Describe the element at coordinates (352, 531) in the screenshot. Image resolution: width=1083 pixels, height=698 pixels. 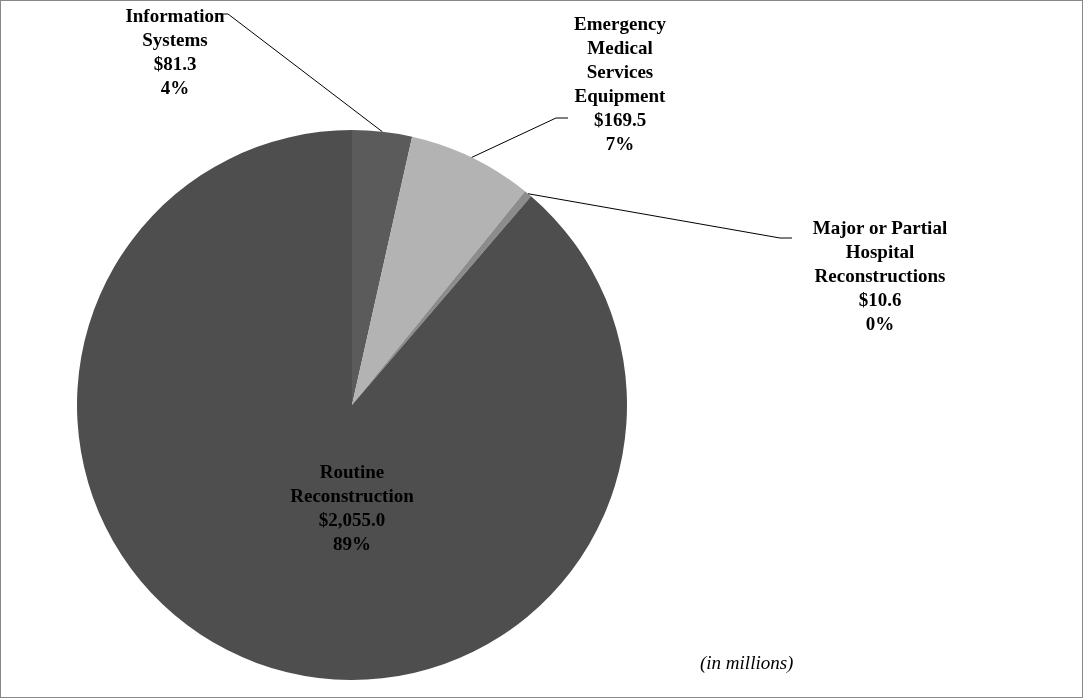
I see `data-label: $2,055.0 89%` at that location.